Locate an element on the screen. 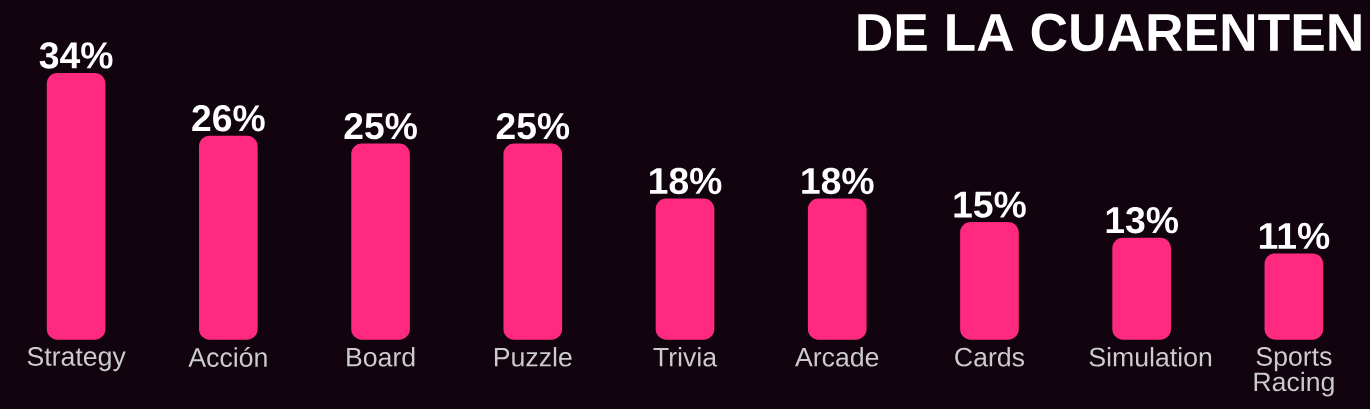 Image resolution: width=1370 pixels, height=409 pixels. x-tick-label: Puzzle is located at coordinates (533, 357).